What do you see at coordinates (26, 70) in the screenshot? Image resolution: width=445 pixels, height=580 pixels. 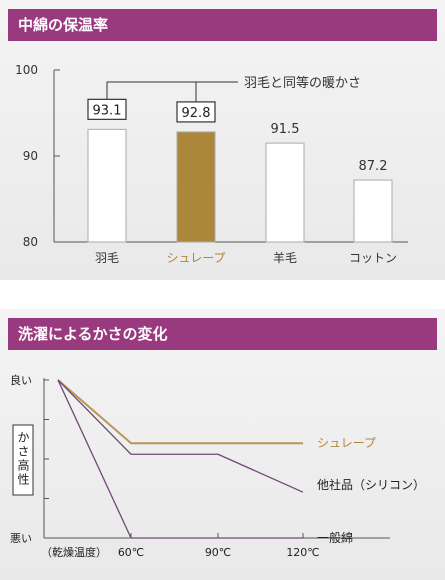 I see `y-tick-label: 100` at bounding box center [26, 70].